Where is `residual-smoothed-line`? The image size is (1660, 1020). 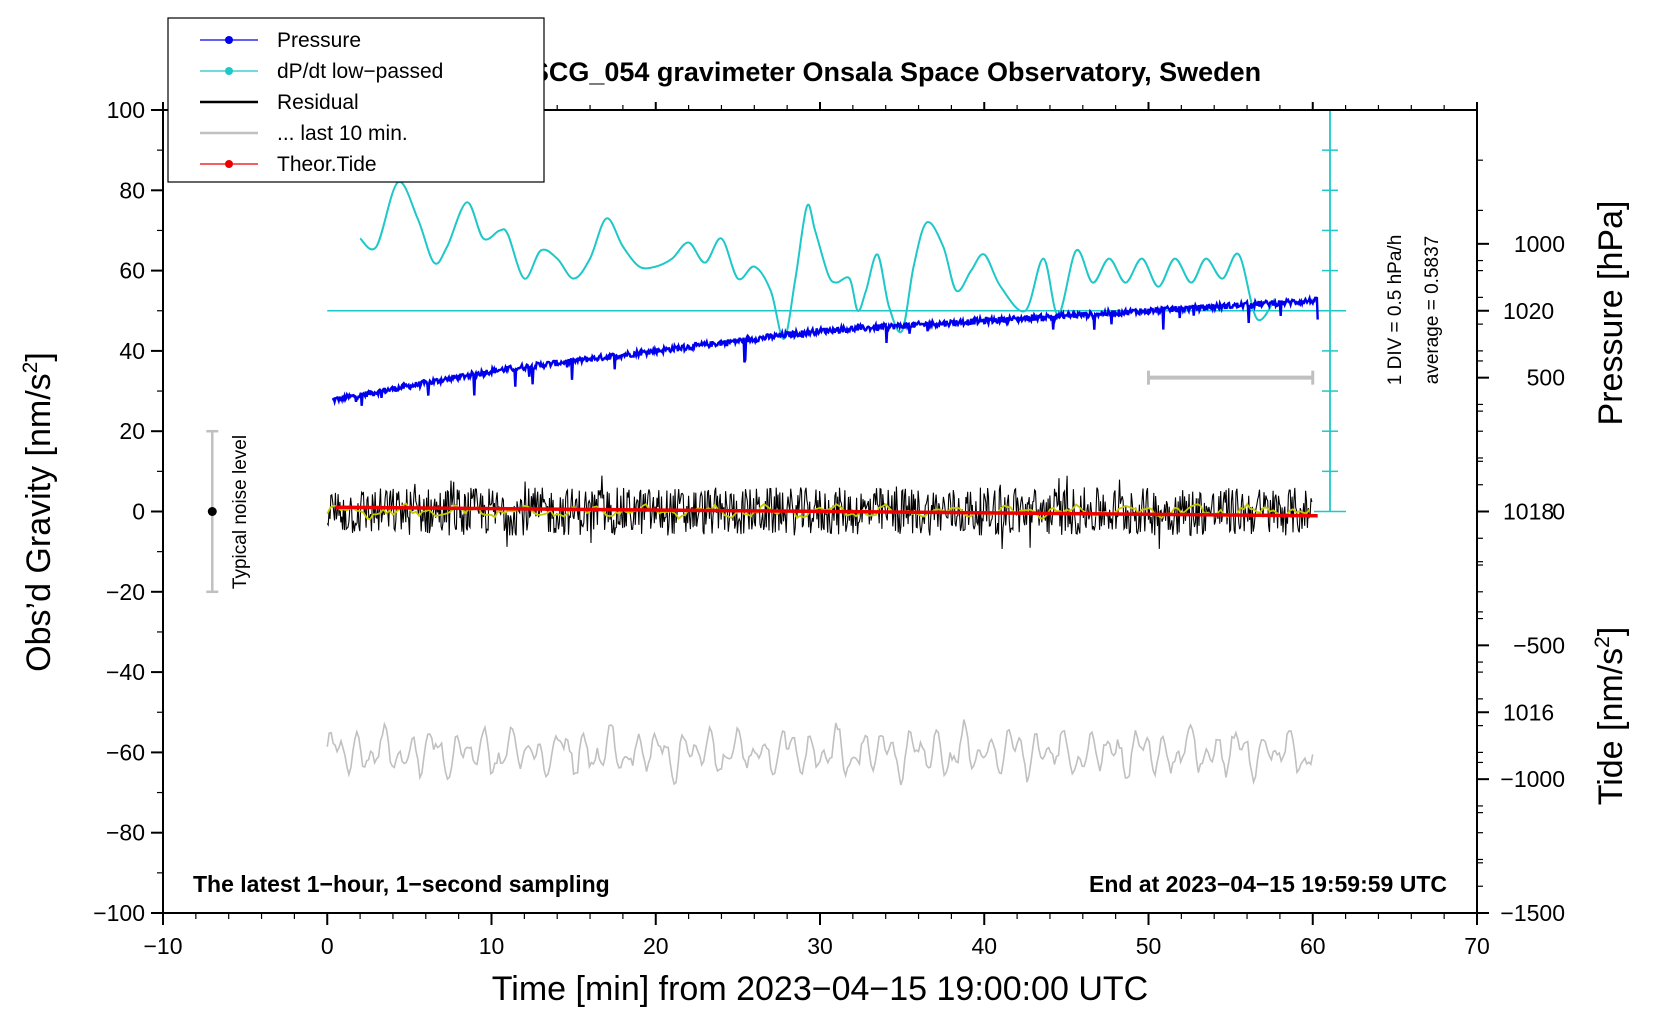
residual-smoothed-line is located at coordinates (818, 511).